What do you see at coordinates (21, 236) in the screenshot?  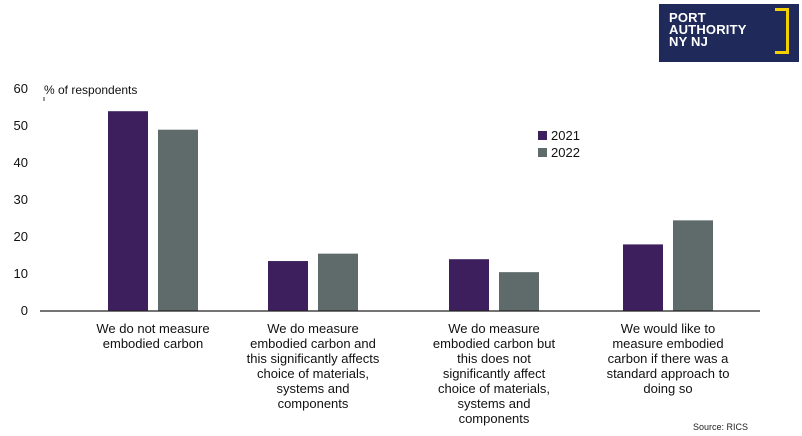 I see `y-tick-label: 20` at bounding box center [21, 236].